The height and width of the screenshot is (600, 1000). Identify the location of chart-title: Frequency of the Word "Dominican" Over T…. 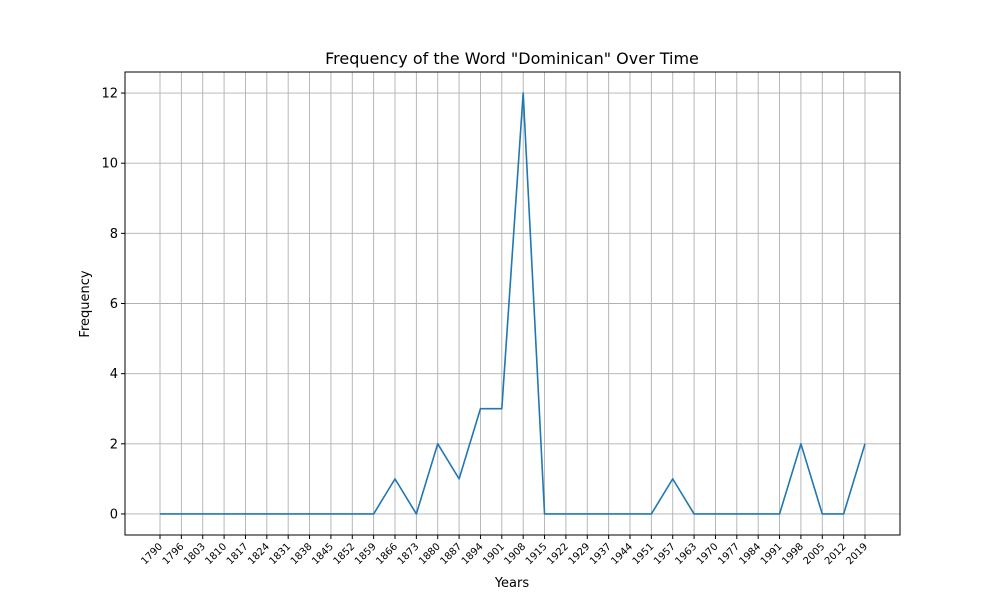
(512, 58).